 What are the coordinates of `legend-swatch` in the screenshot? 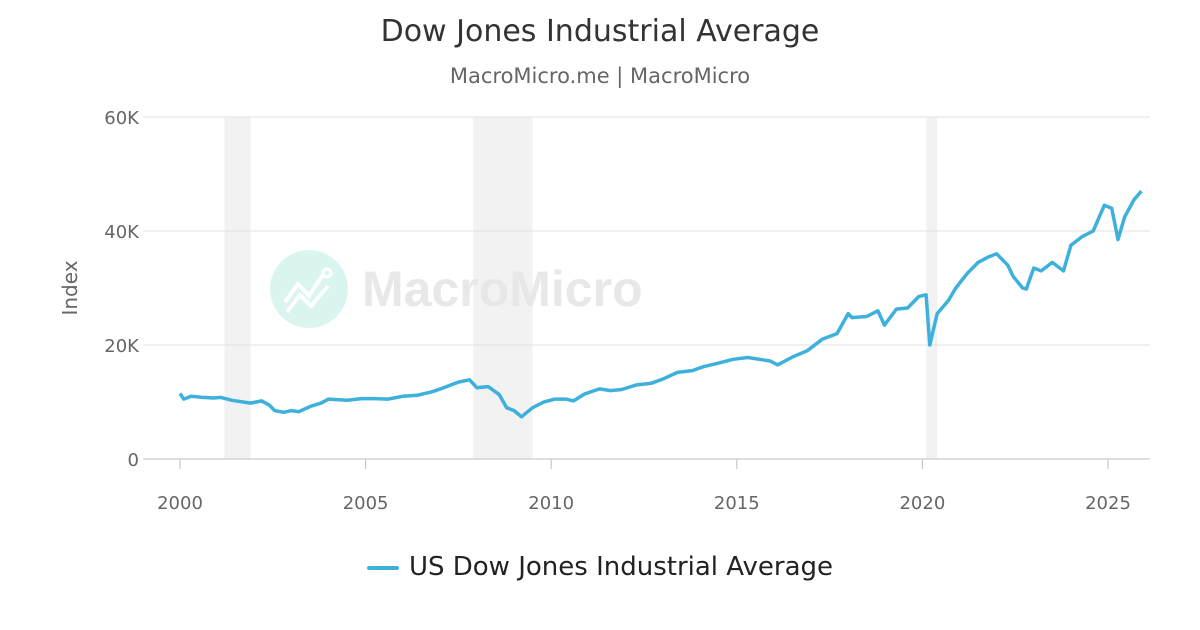 It's located at (382, 567).